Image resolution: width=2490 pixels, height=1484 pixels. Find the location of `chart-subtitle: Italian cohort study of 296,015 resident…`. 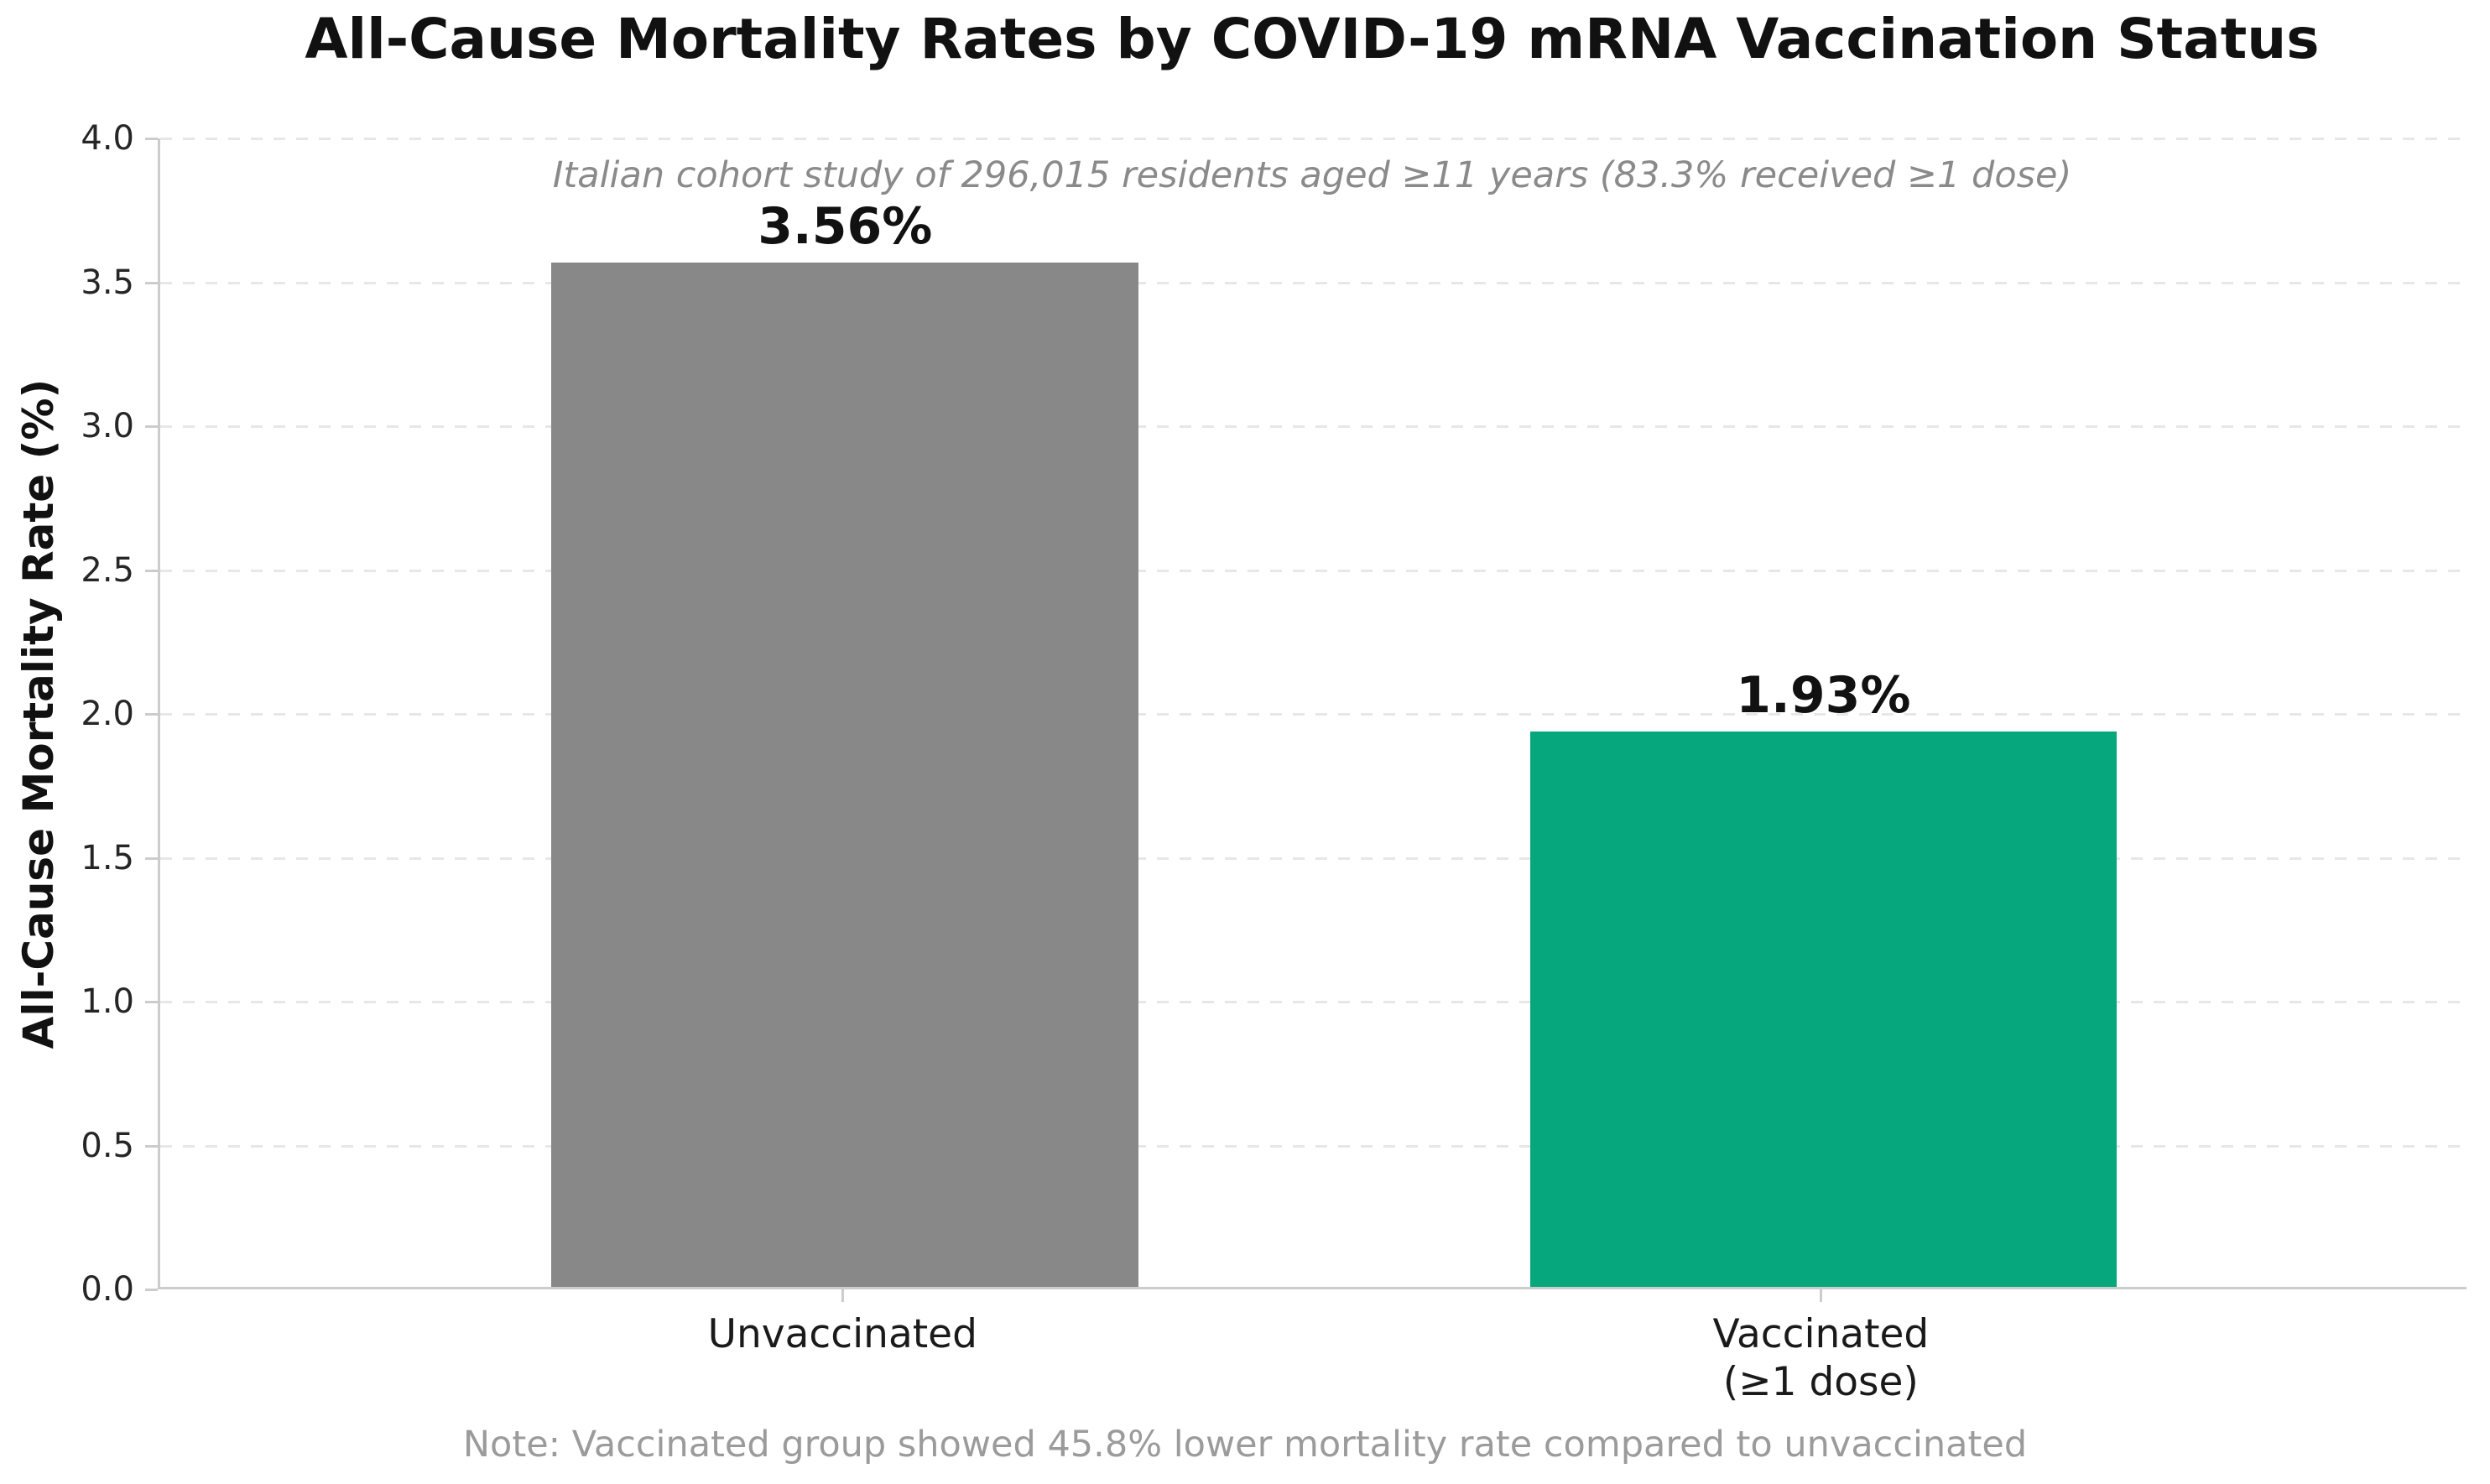

chart-subtitle: Italian cohort study of 296,015 resident… is located at coordinates (1312, 175).